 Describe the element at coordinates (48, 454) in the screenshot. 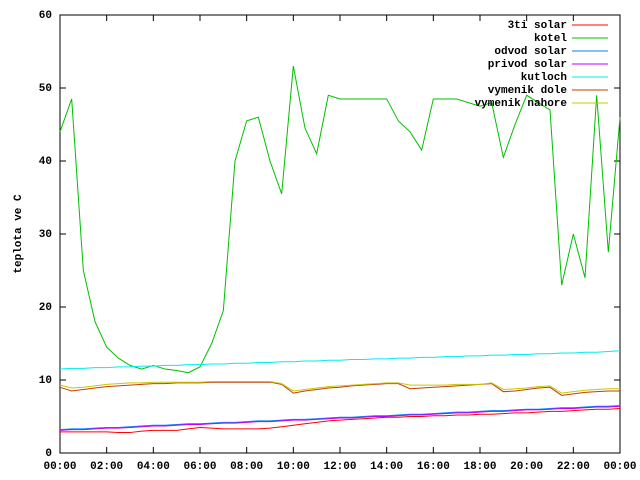

I see `y-tick-label: 0` at that location.